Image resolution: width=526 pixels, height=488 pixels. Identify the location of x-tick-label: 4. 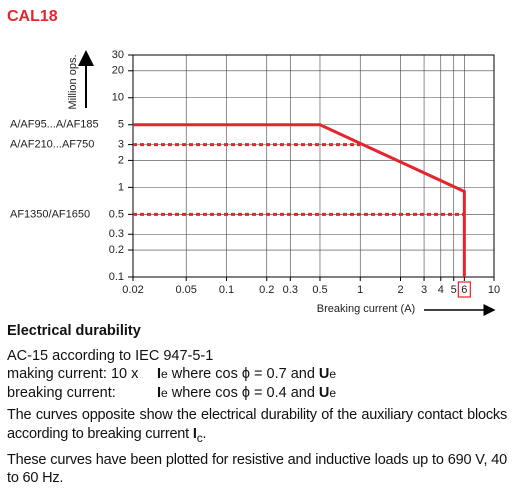
(441, 290).